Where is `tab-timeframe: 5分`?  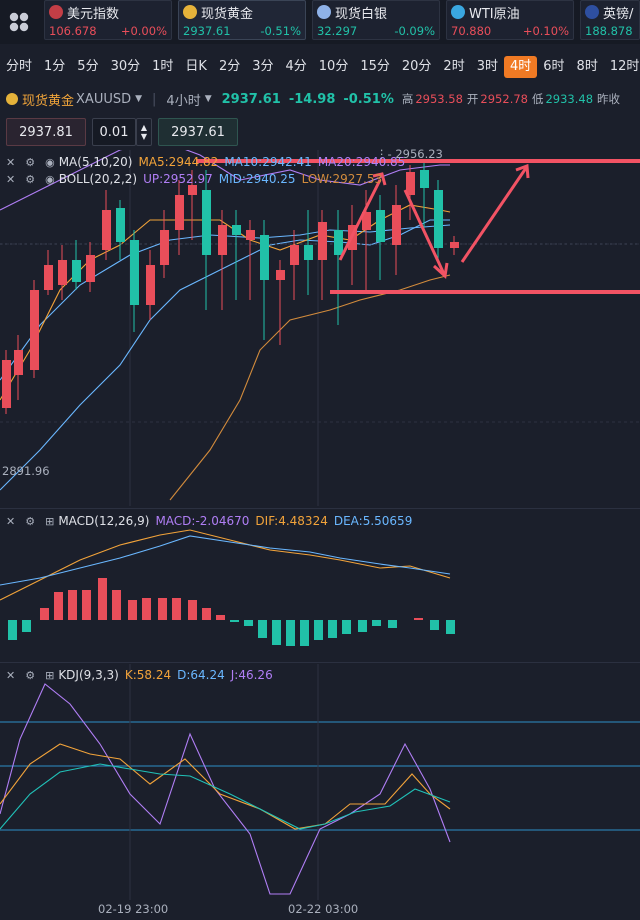
tab-timeframe: 5分 is located at coordinates (88, 66).